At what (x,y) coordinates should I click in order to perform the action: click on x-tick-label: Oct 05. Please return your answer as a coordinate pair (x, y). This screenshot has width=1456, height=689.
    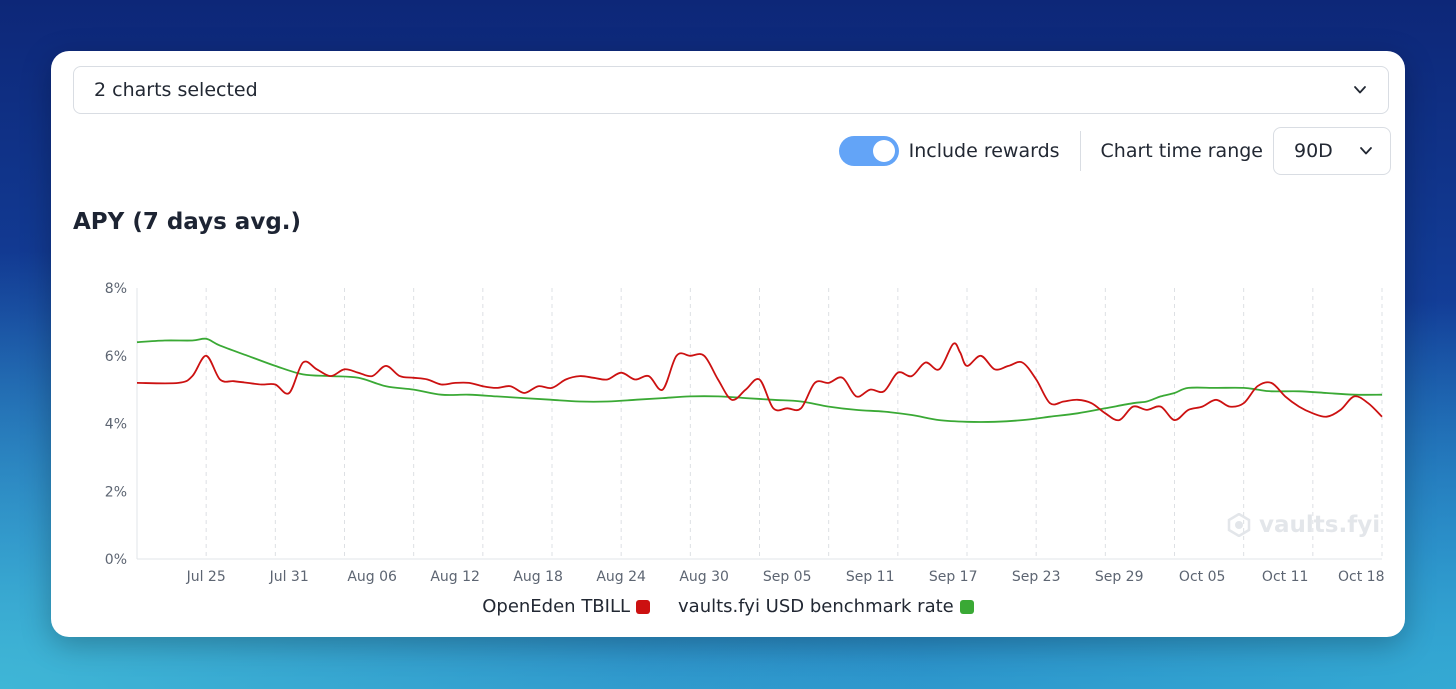
    Looking at the image, I should click on (1202, 577).